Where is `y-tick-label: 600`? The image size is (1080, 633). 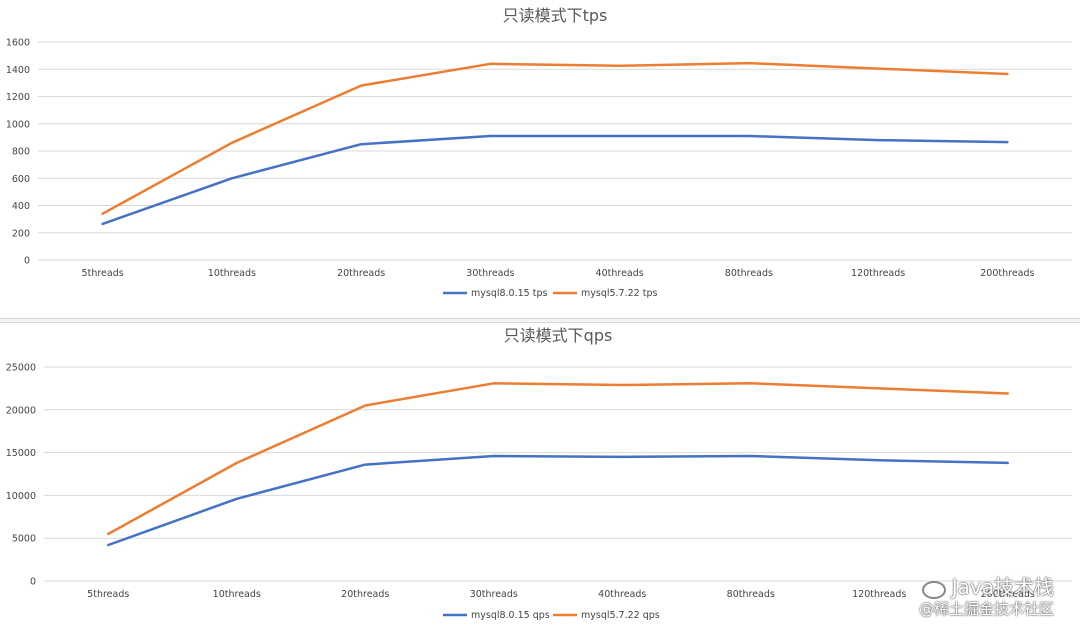
y-tick-label: 600 is located at coordinates (21, 179).